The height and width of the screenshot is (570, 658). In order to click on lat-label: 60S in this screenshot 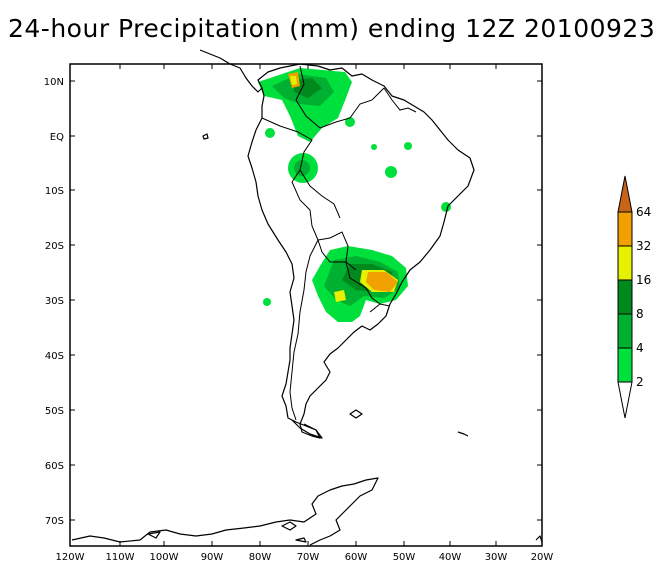, I will do `click(54, 466)`.